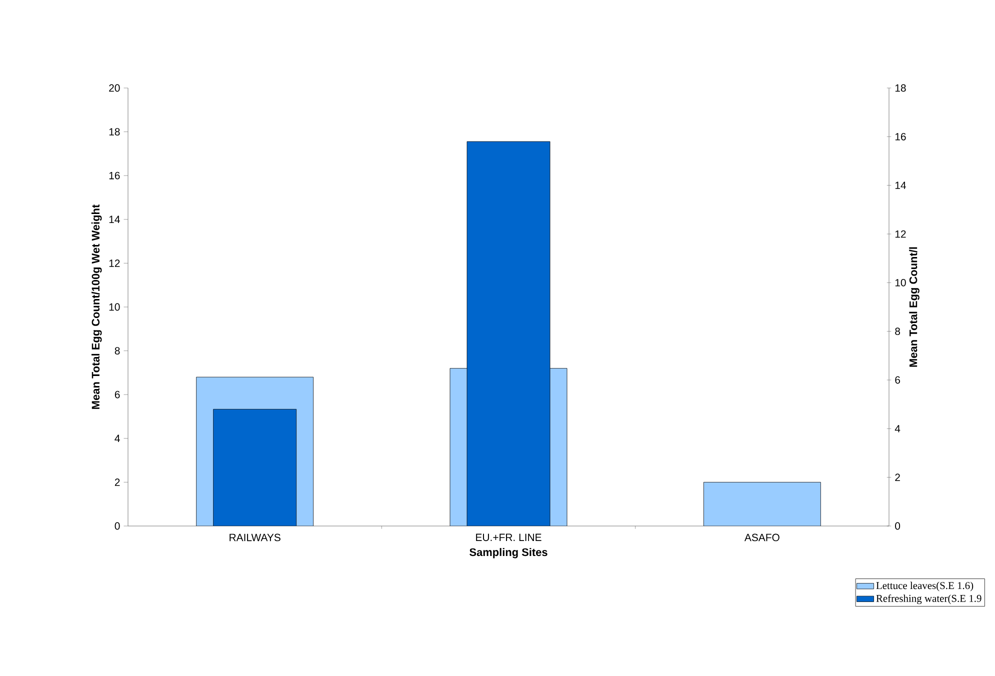 Image resolution: width=995 pixels, height=676 pixels. What do you see at coordinates (897, 477) in the screenshot?
I see `y2-tick-label: 2` at bounding box center [897, 477].